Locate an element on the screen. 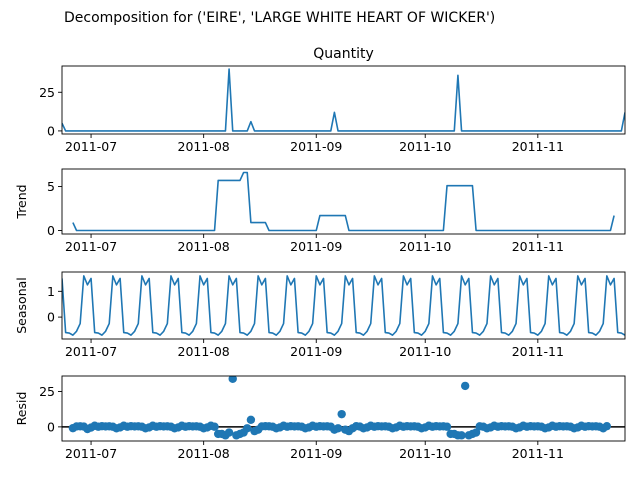  panel-title: Quantity is located at coordinates (343, 54).